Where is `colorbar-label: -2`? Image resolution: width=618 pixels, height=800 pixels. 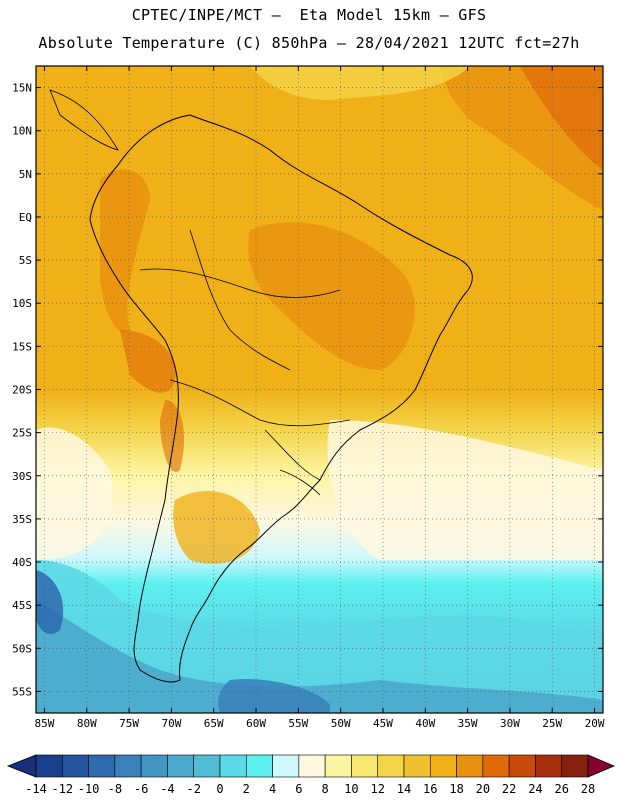 colorbar-label: -2 is located at coordinates (193, 789).